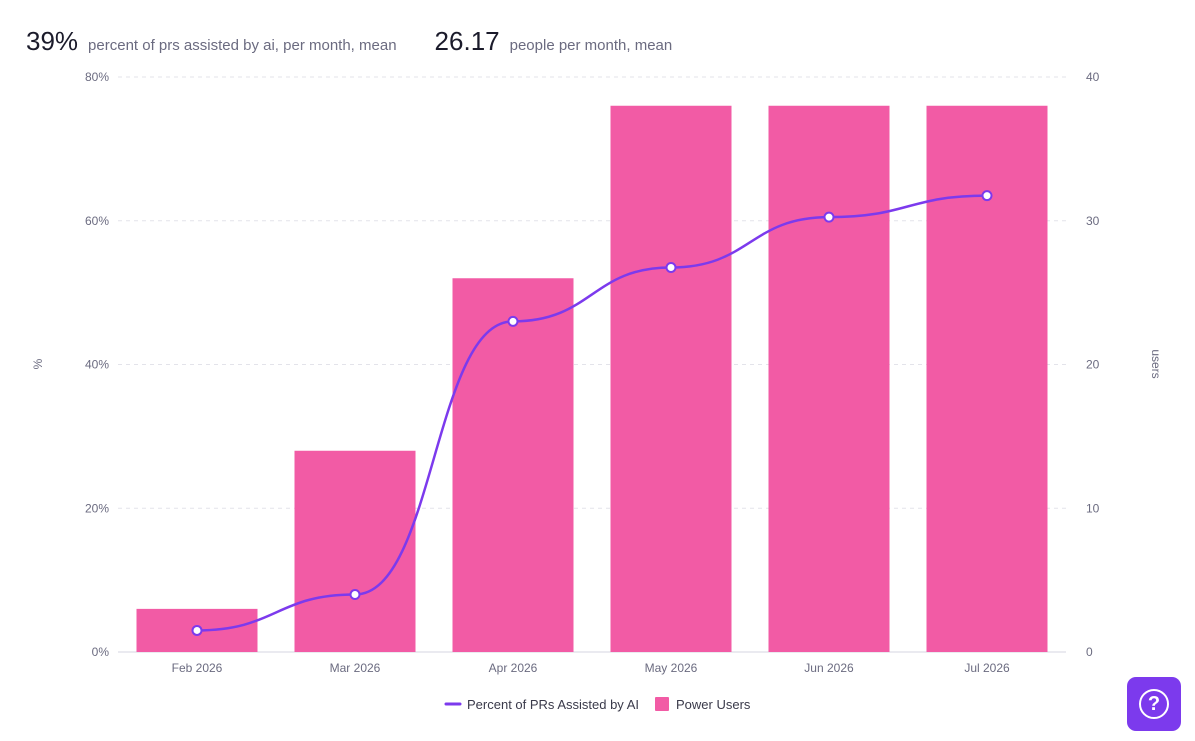  I want to click on x-tick-label: Mar 2026, so click(355, 668).